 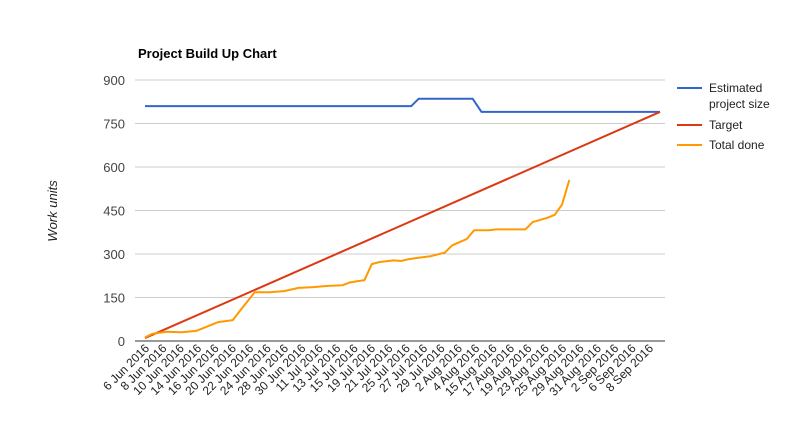 I want to click on chart-title: Project Build Up Chart, so click(x=207, y=53).